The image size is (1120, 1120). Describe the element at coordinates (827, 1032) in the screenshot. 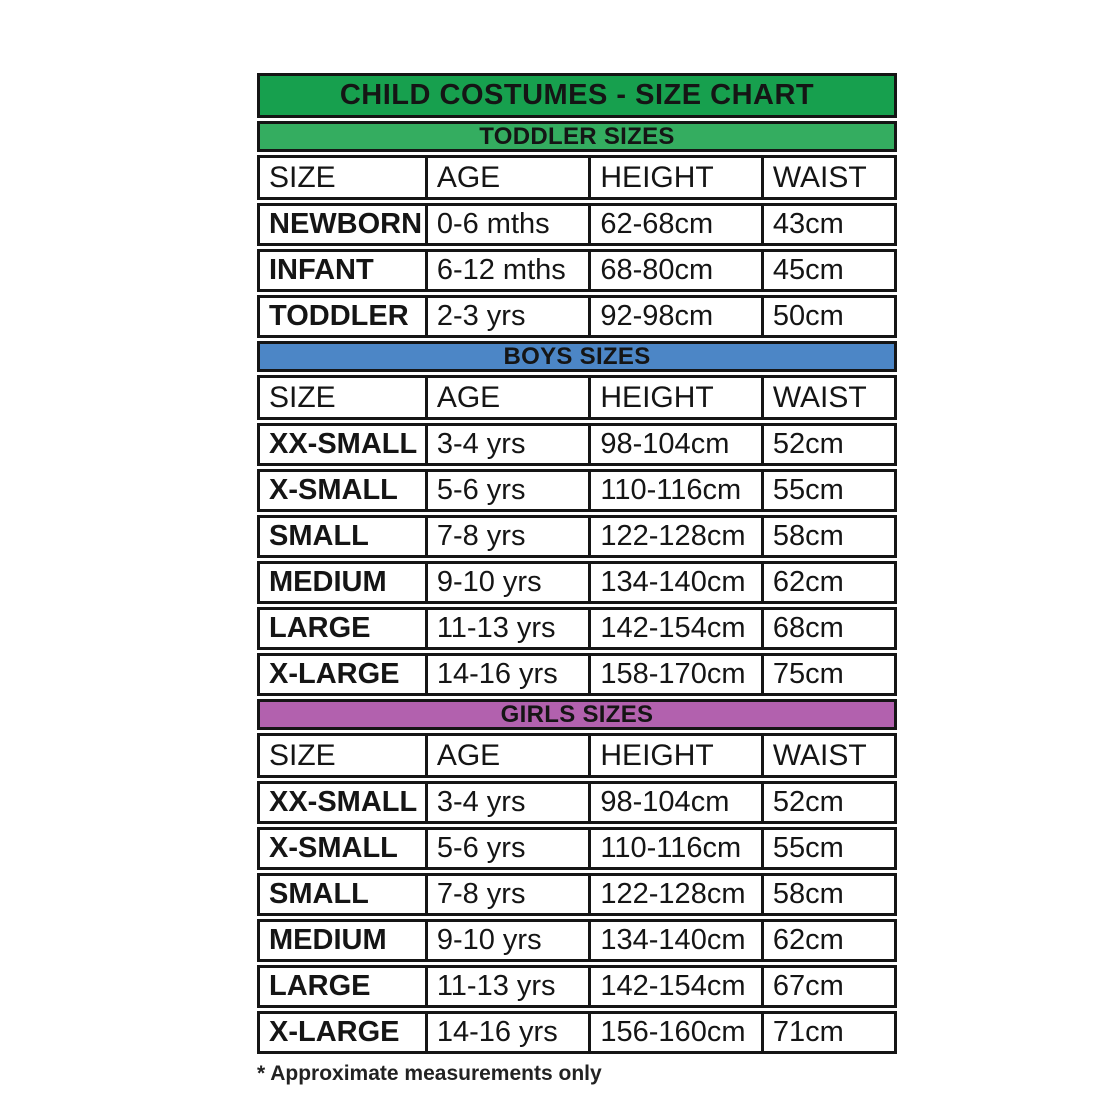

I see `cell-waist: 71cm` at that location.